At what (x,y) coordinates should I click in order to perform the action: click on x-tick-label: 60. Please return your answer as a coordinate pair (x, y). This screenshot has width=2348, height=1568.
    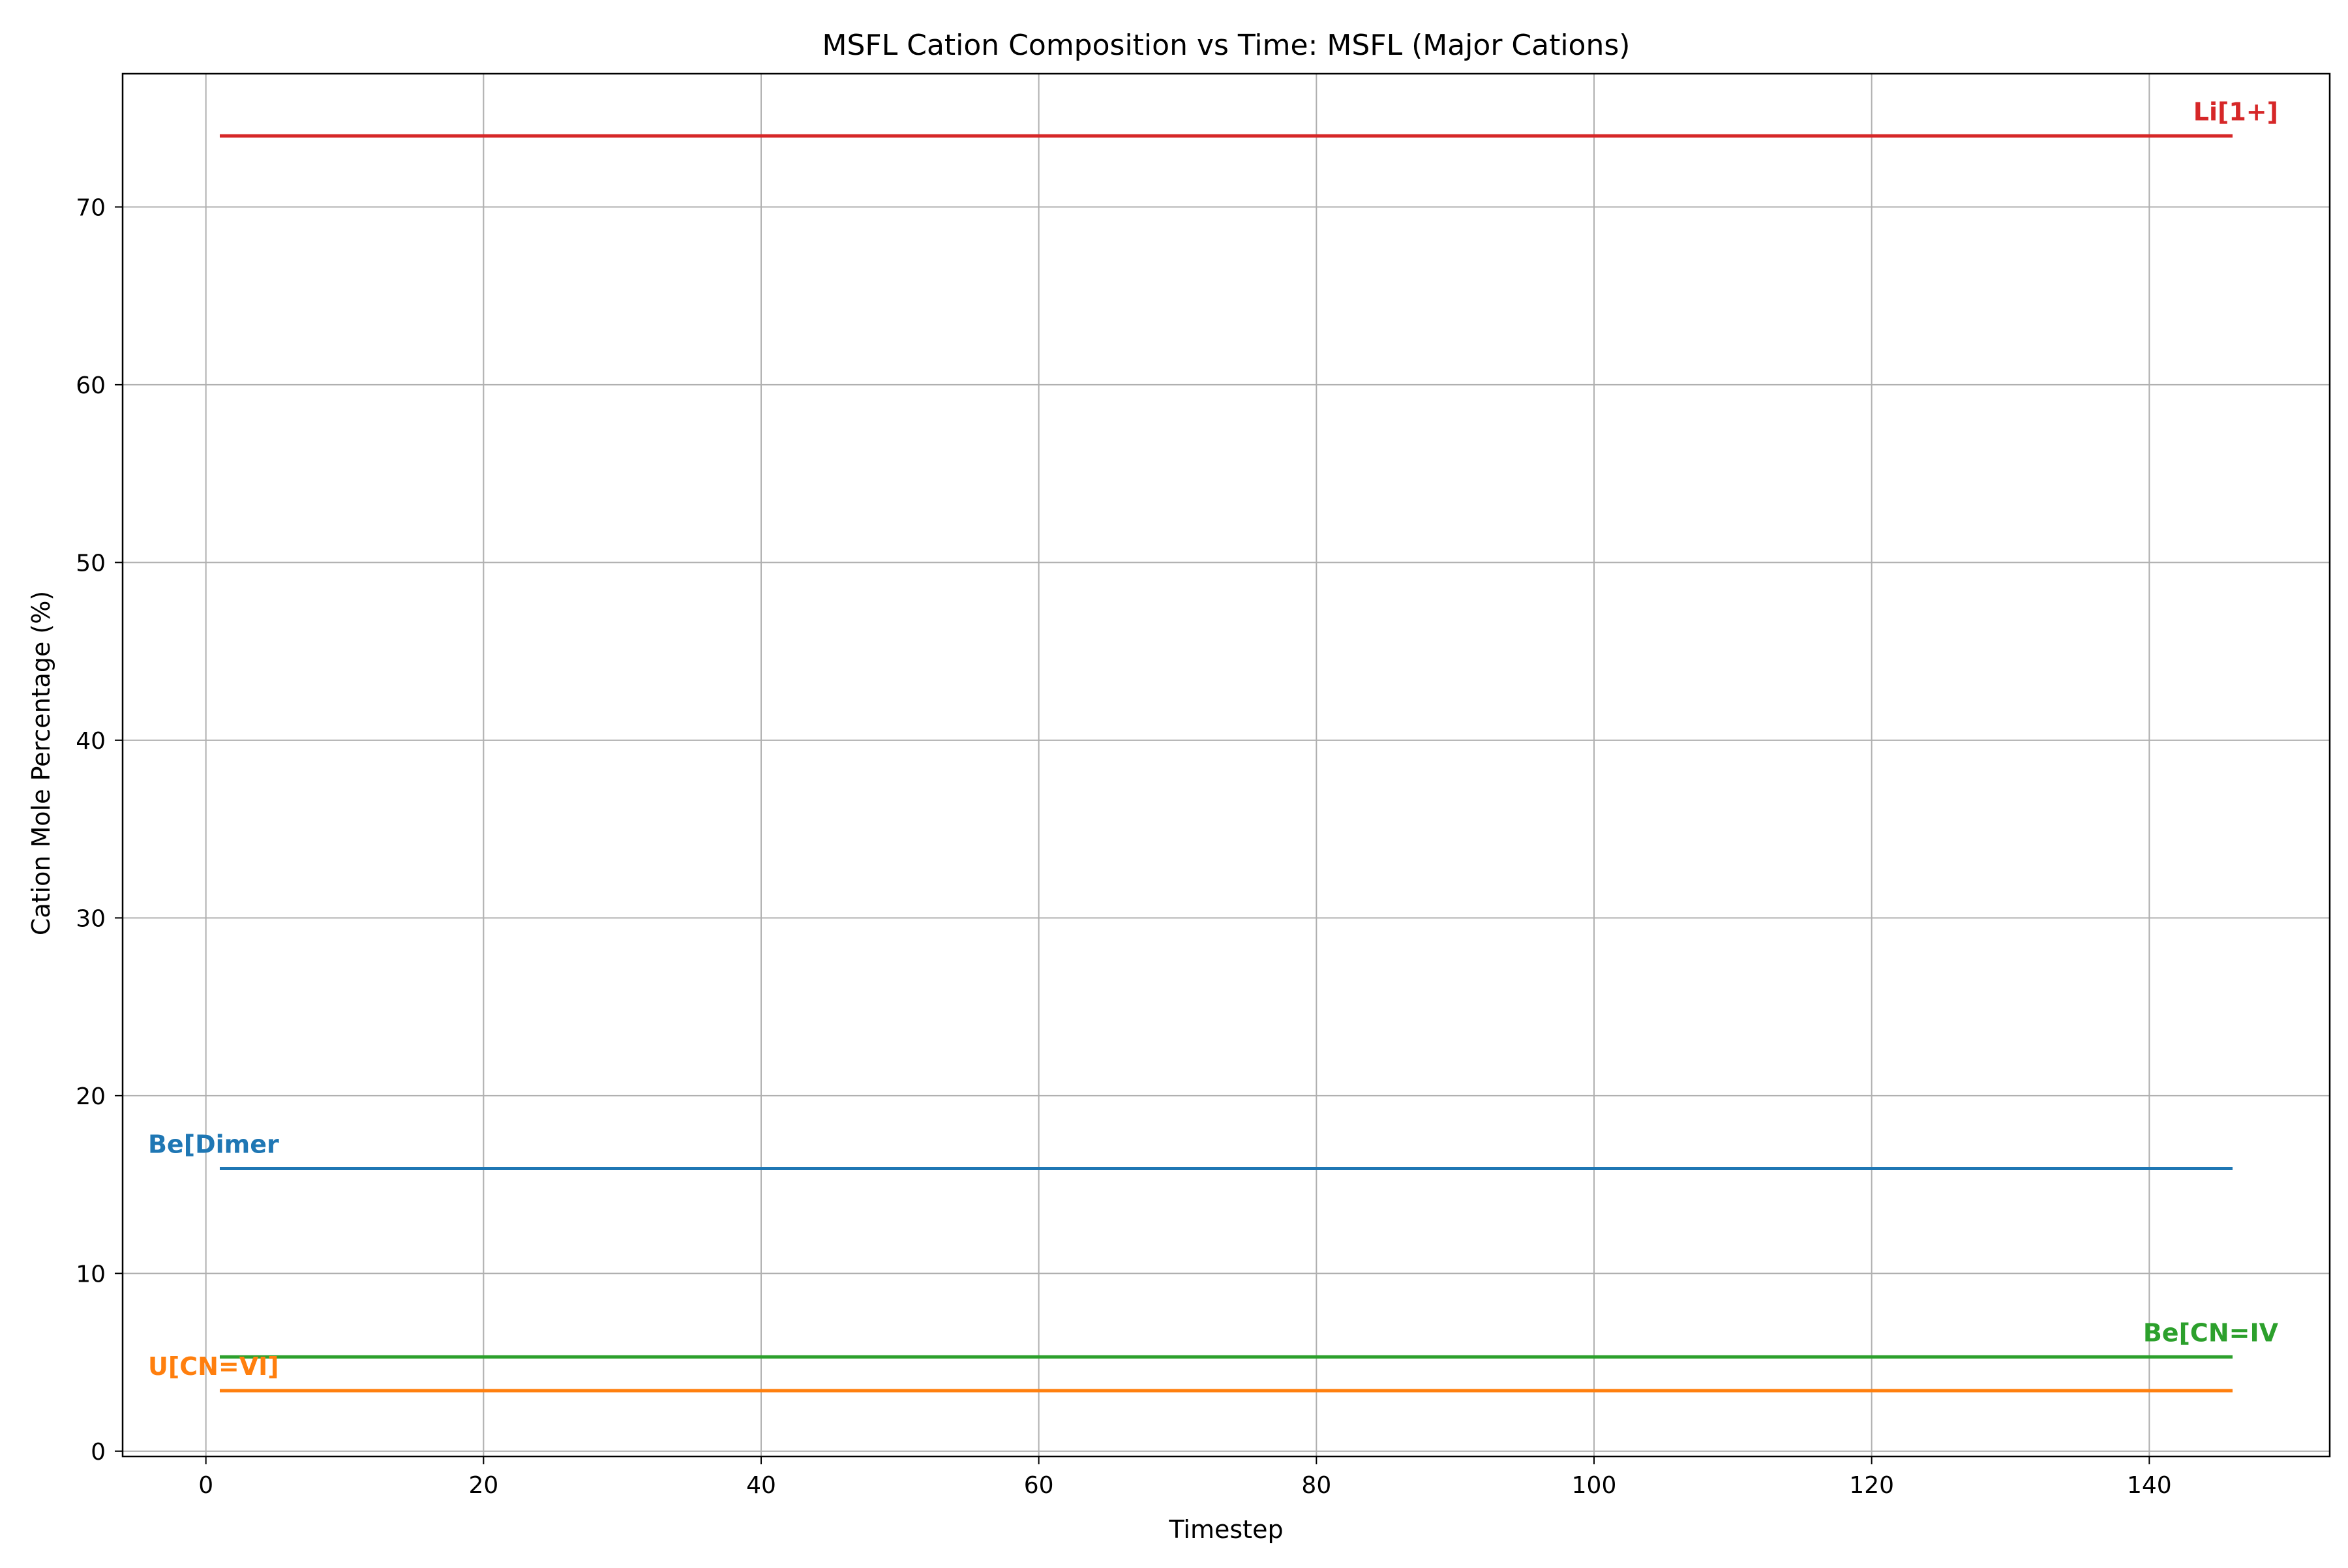
    Looking at the image, I should click on (1039, 1485).